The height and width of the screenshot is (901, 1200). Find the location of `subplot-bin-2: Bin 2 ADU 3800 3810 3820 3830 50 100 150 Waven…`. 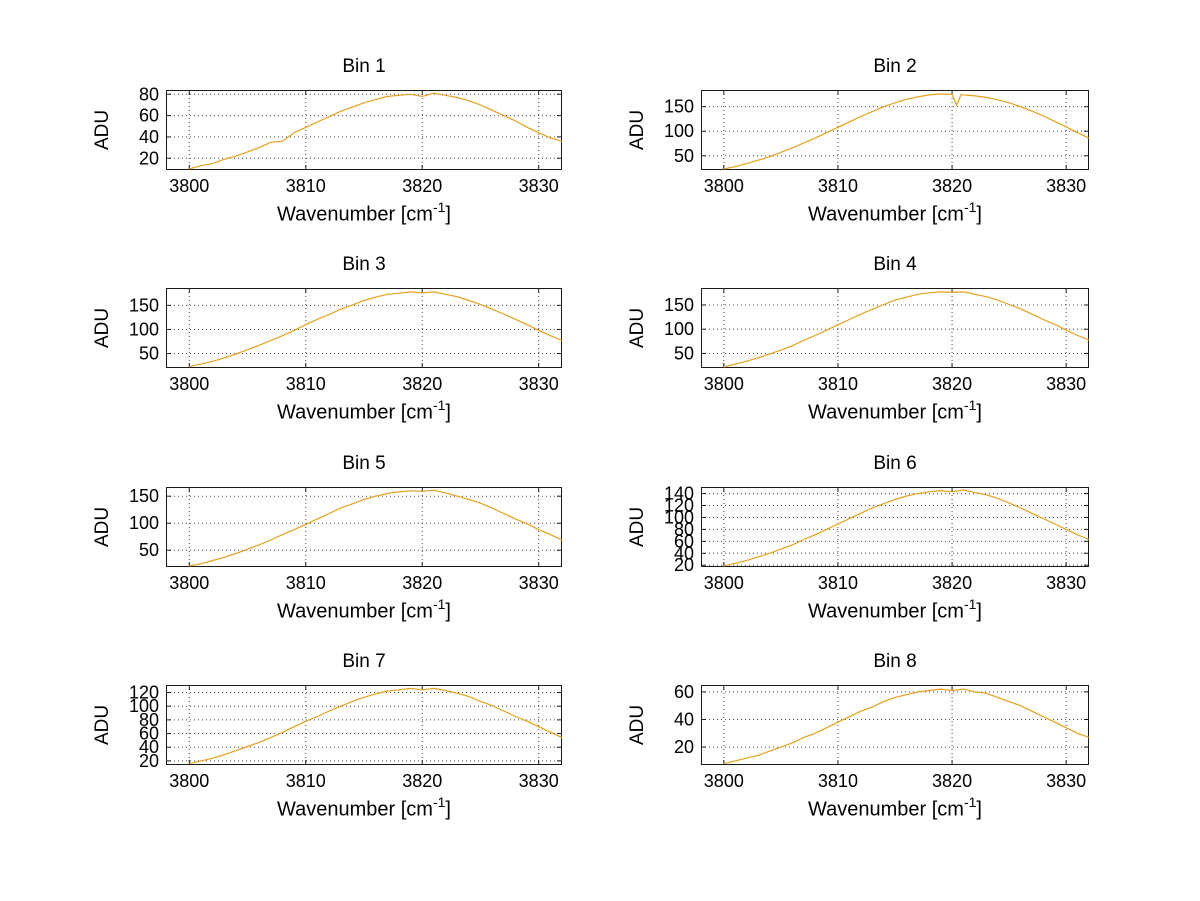

subplot-bin-2: Bin 2 ADU 3800 3810 3820 3830 50 100 150 Waven… is located at coordinates (858, 141).